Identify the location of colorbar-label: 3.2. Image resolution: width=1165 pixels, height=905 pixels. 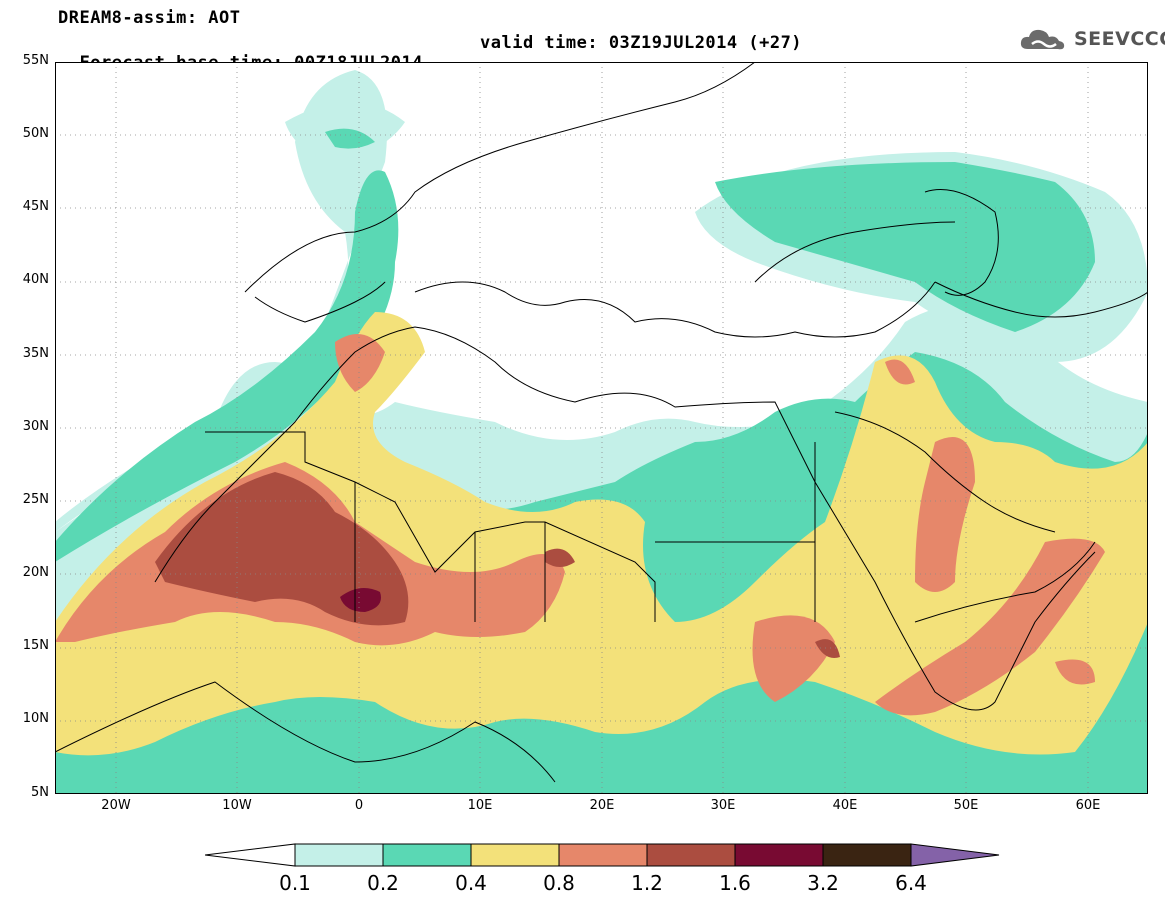
(823, 883).